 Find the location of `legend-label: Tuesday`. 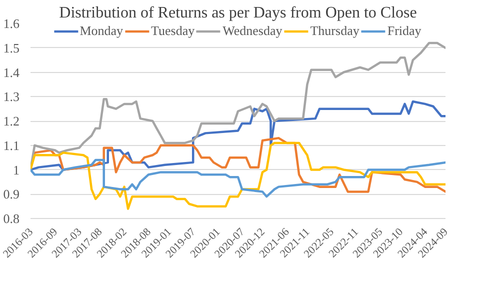

legend-label: Tuesday is located at coordinates (173, 31).